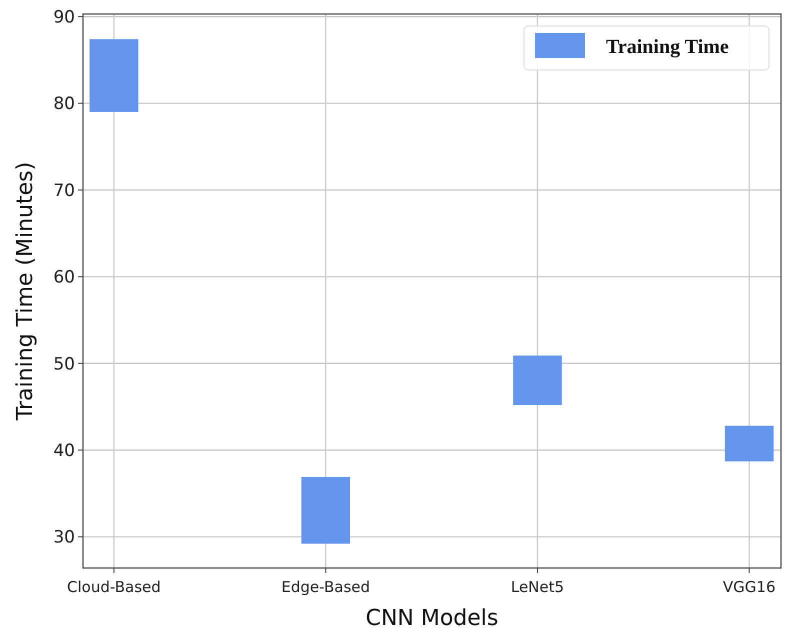  What do you see at coordinates (114, 587) in the screenshot?
I see `x-tick-label: Cloud-Based` at bounding box center [114, 587].